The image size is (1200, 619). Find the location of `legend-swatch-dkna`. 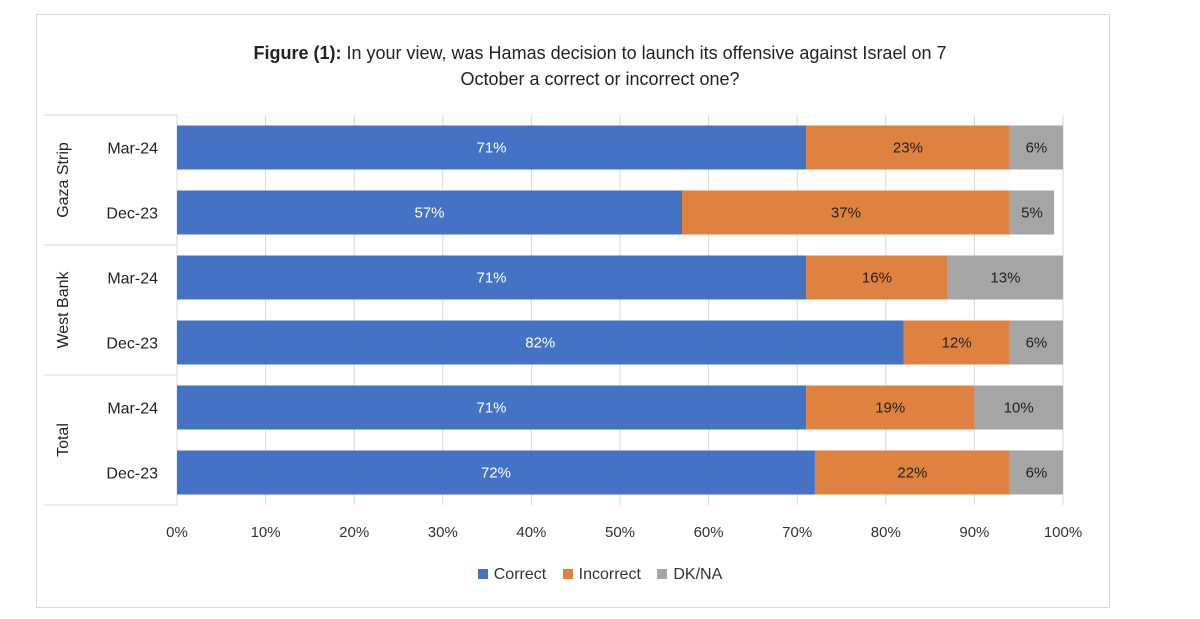

legend-swatch-dkna is located at coordinates (662, 573).